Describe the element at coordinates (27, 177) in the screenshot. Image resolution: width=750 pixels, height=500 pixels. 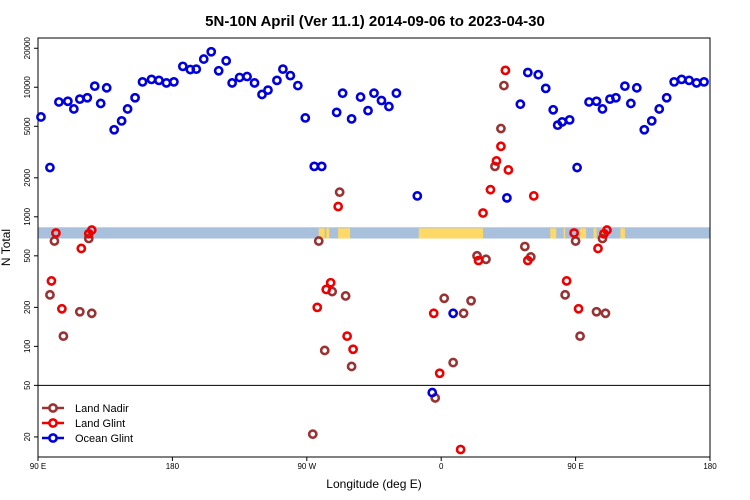
I see `y-tick-label: 2000` at that location.